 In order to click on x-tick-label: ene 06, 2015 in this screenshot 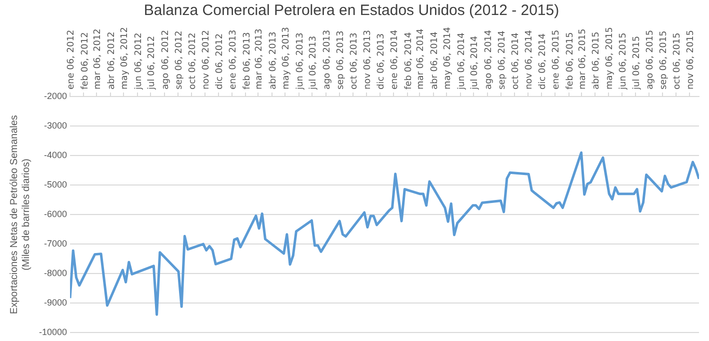, I will do `click(557, 60)`.